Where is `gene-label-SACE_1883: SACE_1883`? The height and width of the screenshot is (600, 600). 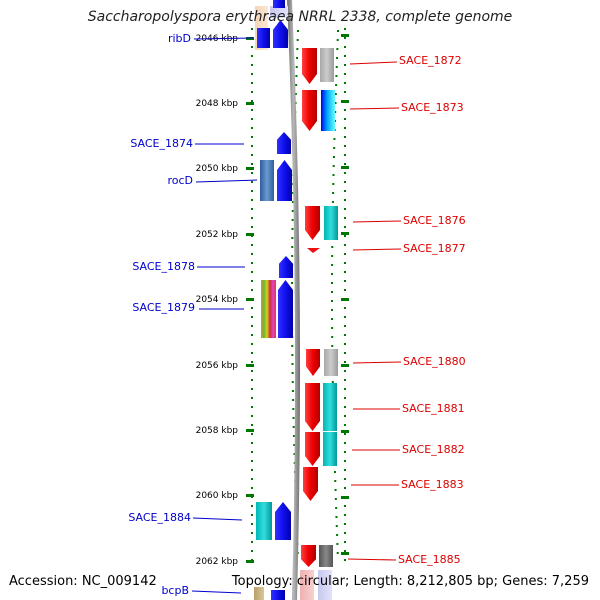 gene-label-SACE_1883: SACE_1883 is located at coordinates (432, 484).